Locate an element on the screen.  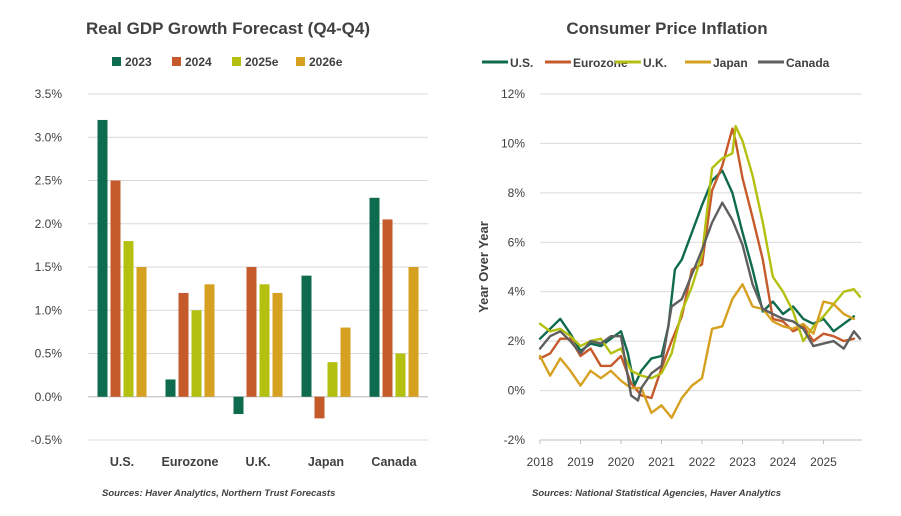
bar-eurozone-2023 is located at coordinates (170, 388).